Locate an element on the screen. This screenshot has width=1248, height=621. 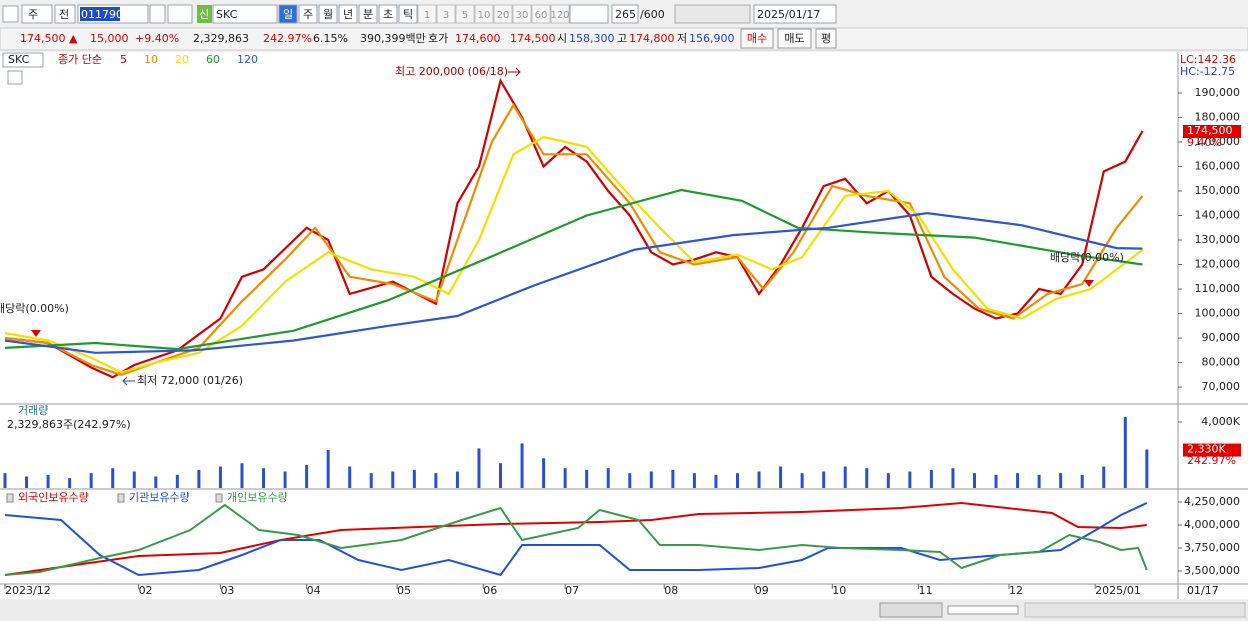
x-tick-label: 08 is located at coordinates (671, 590).